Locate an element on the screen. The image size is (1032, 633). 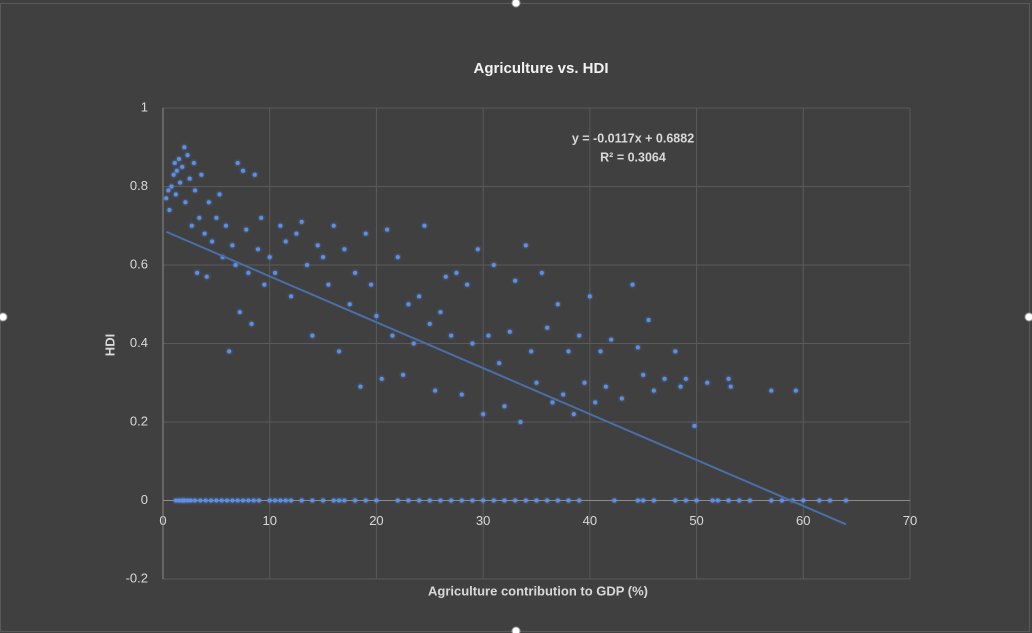
trendline-equation: y = -0.0117x + 0.6882 is located at coordinates (633, 138).